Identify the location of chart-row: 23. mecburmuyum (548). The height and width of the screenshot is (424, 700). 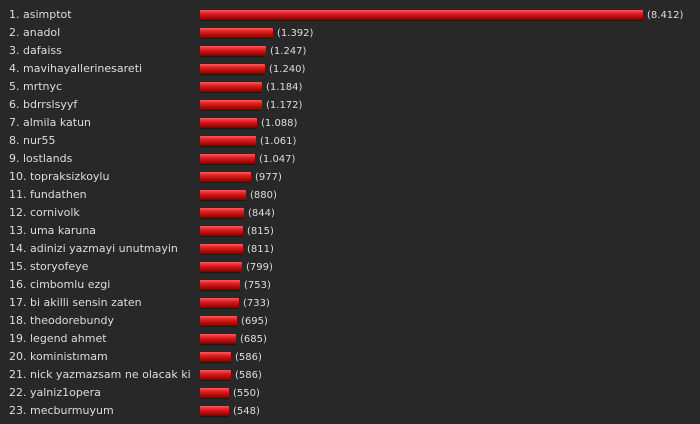
(350, 411).